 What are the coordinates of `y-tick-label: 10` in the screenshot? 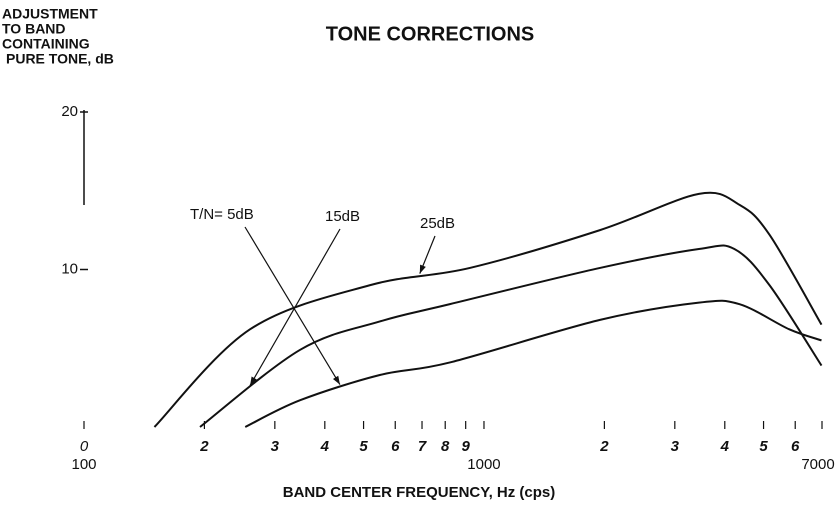 It's located at (69, 268).